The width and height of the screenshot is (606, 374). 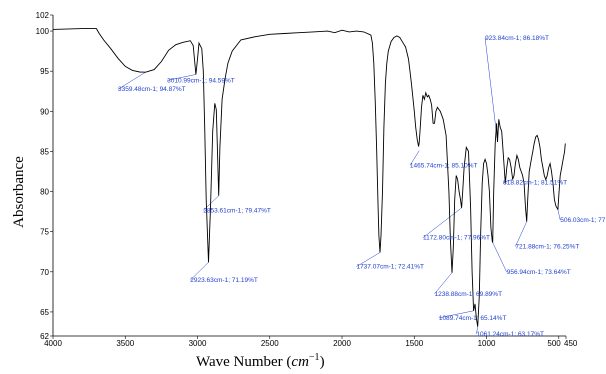 I want to click on peak-annotation: 506.03cm-1; 77.74, so click(x=583, y=220).